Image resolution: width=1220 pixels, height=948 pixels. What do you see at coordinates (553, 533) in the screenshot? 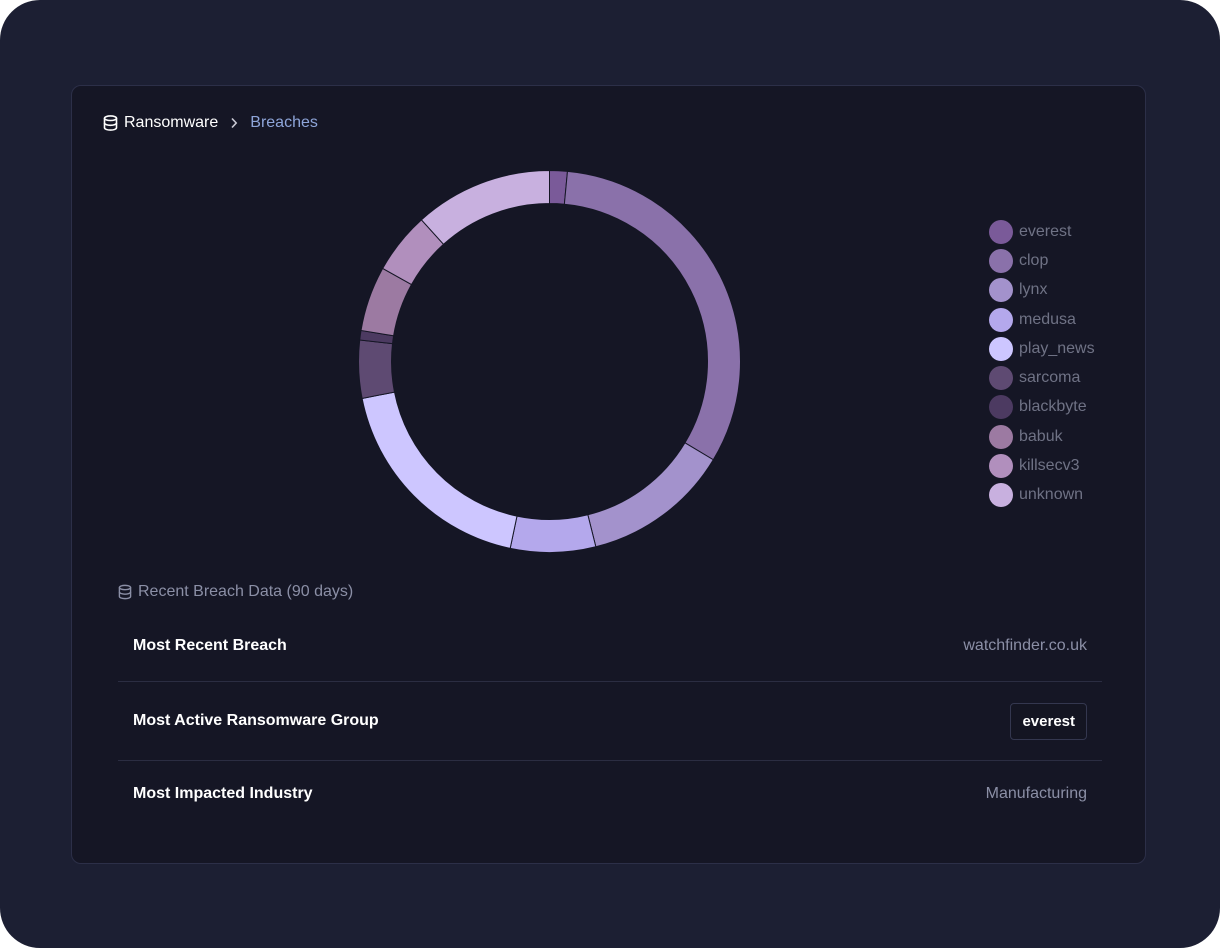
I see `donut-slice-medusa` at bounding box center [553, 533].